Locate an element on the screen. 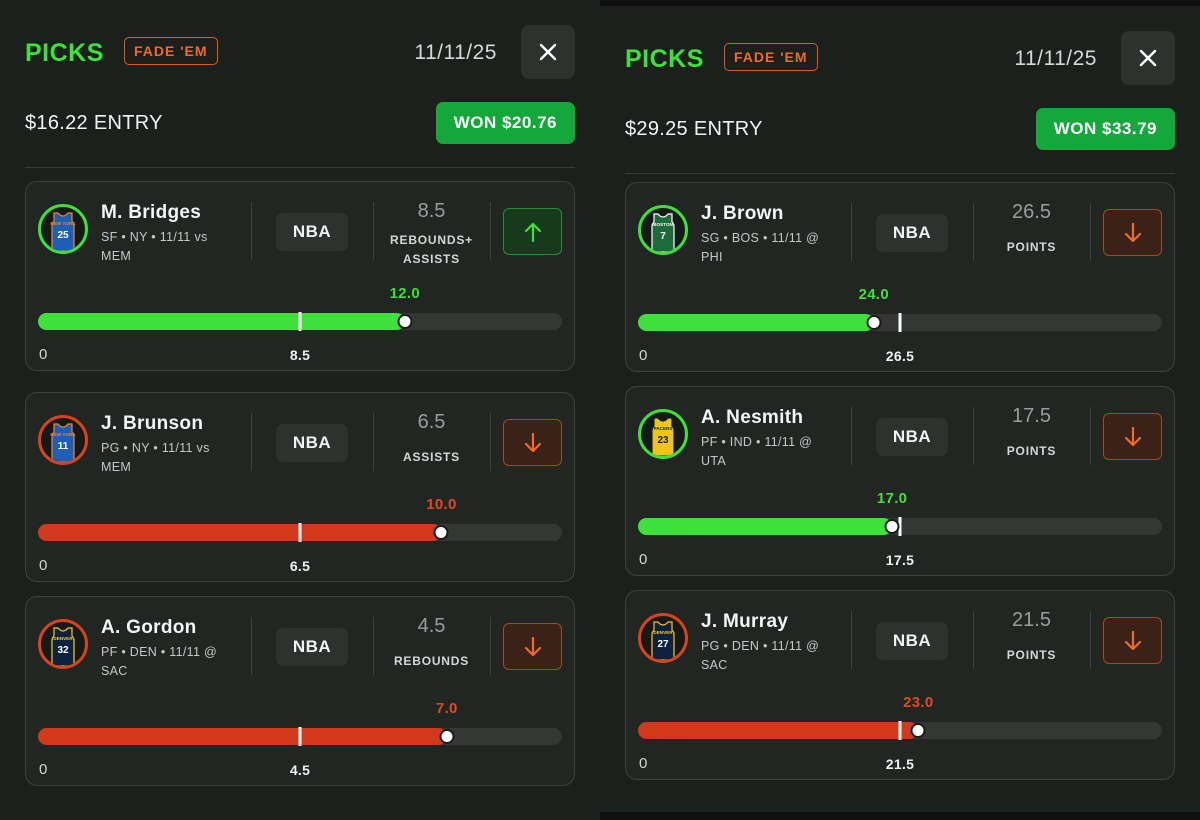  jersey-image: BOSTON 7 is located at coordinates (663, 232).